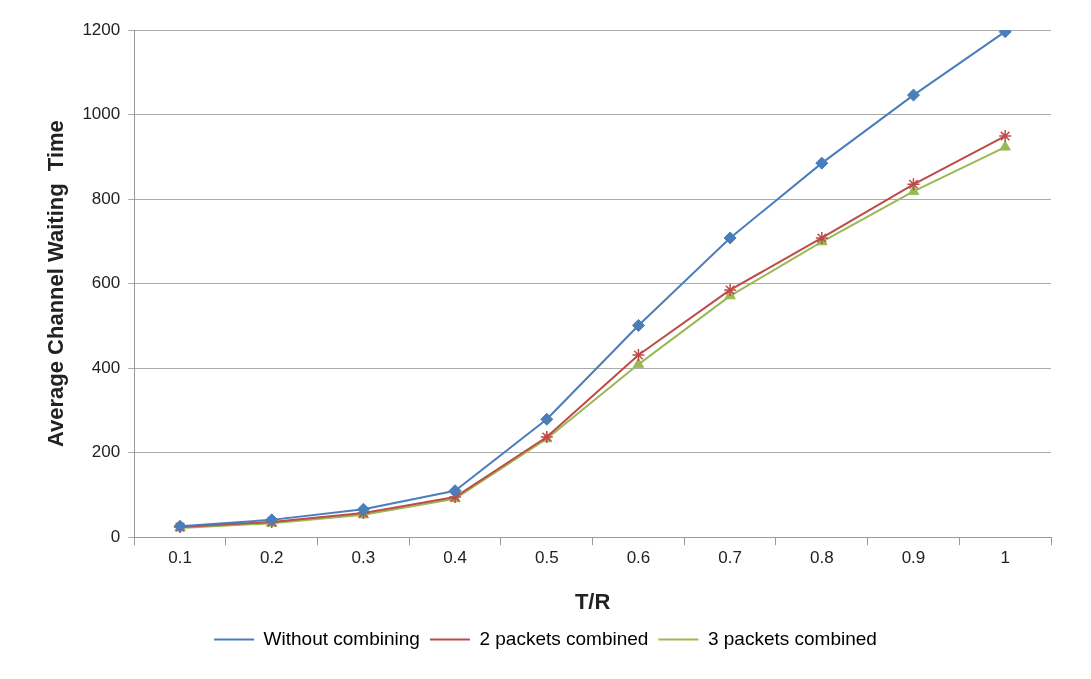 The image size is (1091, 679). What do you see at coordinates (101, 114) in the screenshot?
I see `y-tick-label: 1000` at bounding box center [101, 114].